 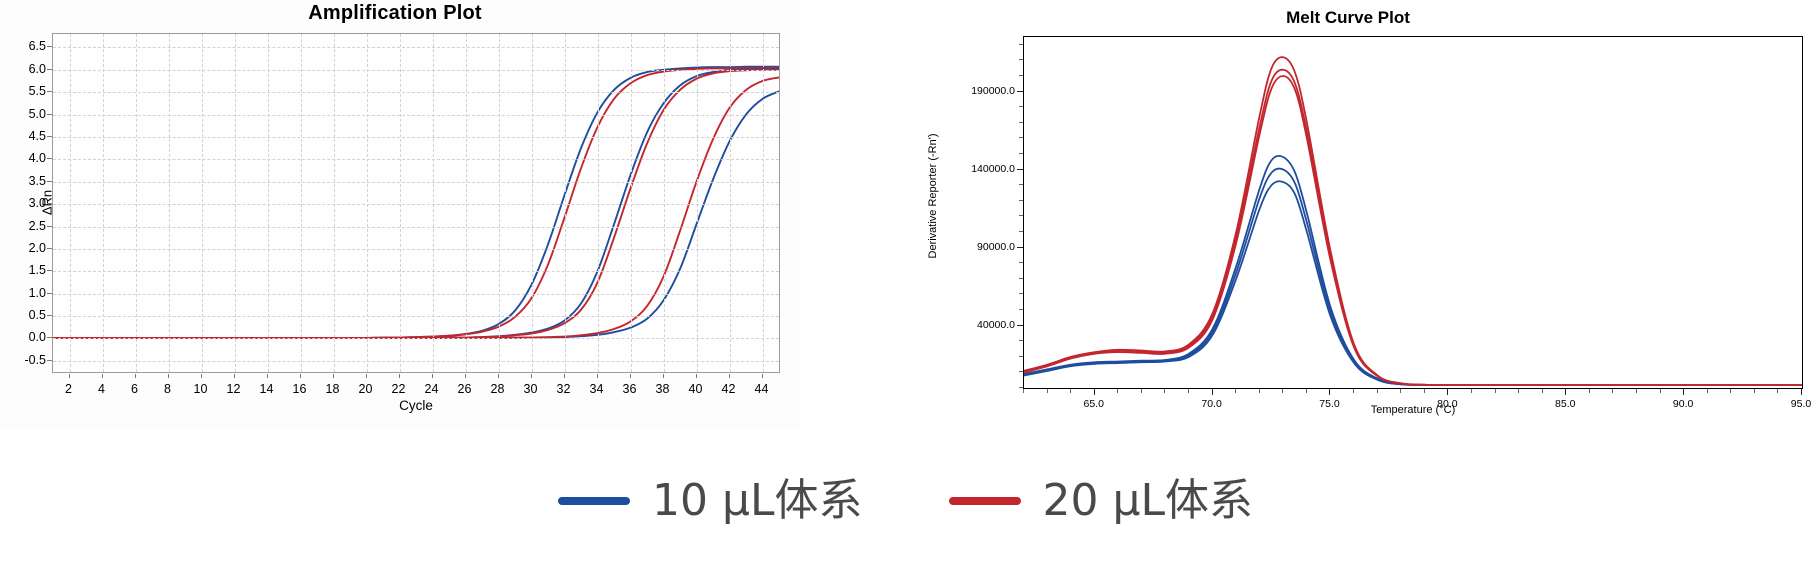 What do you see at coordinates (37, 203) in the screenshot?
I see `y-axis-tick-label: 3.0` at bounding box center [37, 203].